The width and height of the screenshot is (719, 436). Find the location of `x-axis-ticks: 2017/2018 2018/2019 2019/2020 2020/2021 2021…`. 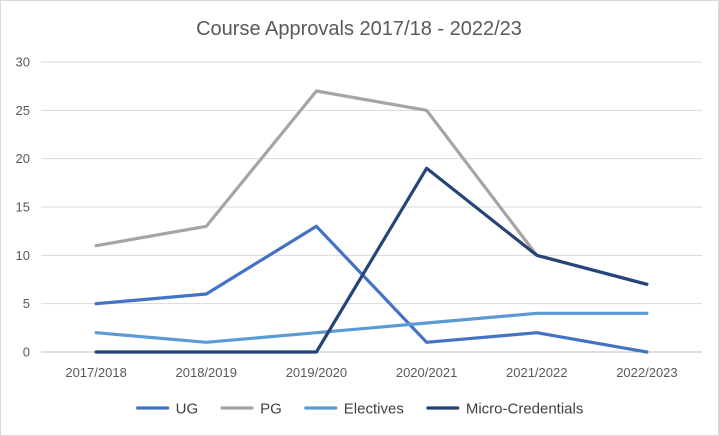

x-axis-ticks: 2017/2018 2018/2019 2019/2020 2020/2021 2021… is located at coordinates (371, 372).